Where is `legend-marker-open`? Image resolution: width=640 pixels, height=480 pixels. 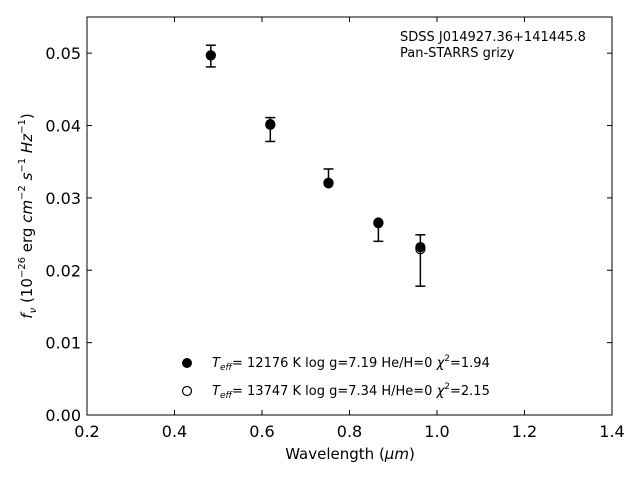 legend-marker-open is located at coordinates (187, 391).